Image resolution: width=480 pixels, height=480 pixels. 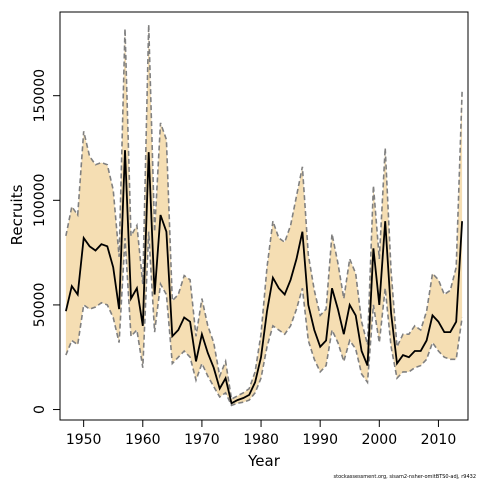 I want to click on x-tick-label: 2000, so click(x=379, y=440).